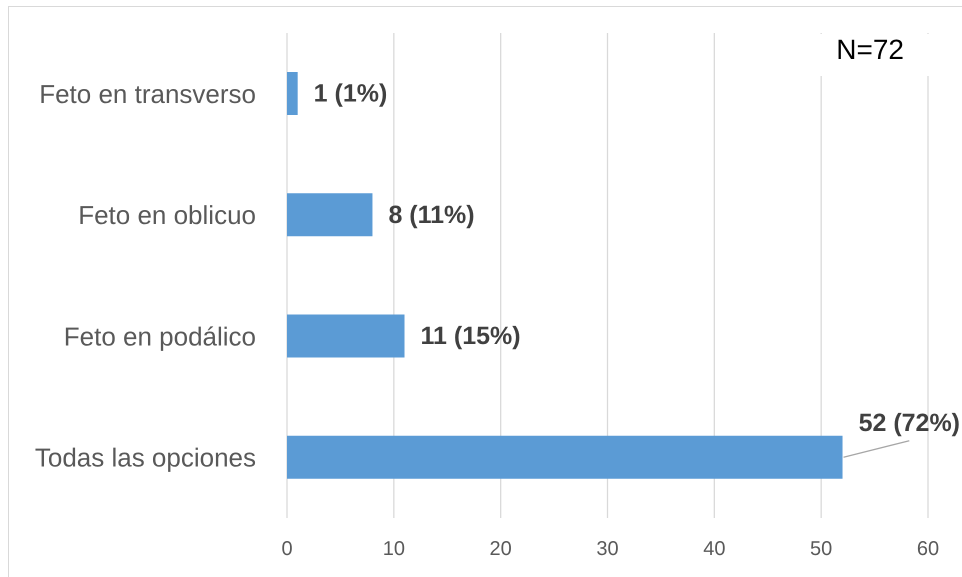 The image size is (962, 577). Describe the element at coordinates (470, 336) in the screenshot. I see `data-label: 11 (15%)` at that location.